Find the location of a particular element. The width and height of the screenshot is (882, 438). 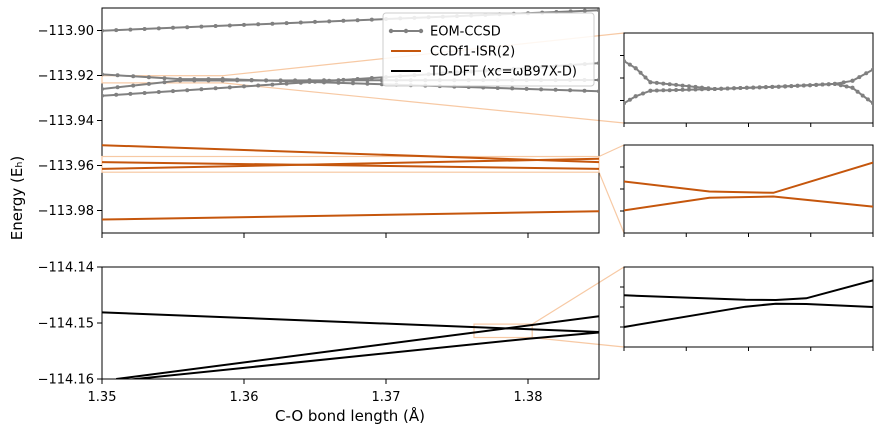

x-tick-label: 1.35 is located at coordinates (102, 397).